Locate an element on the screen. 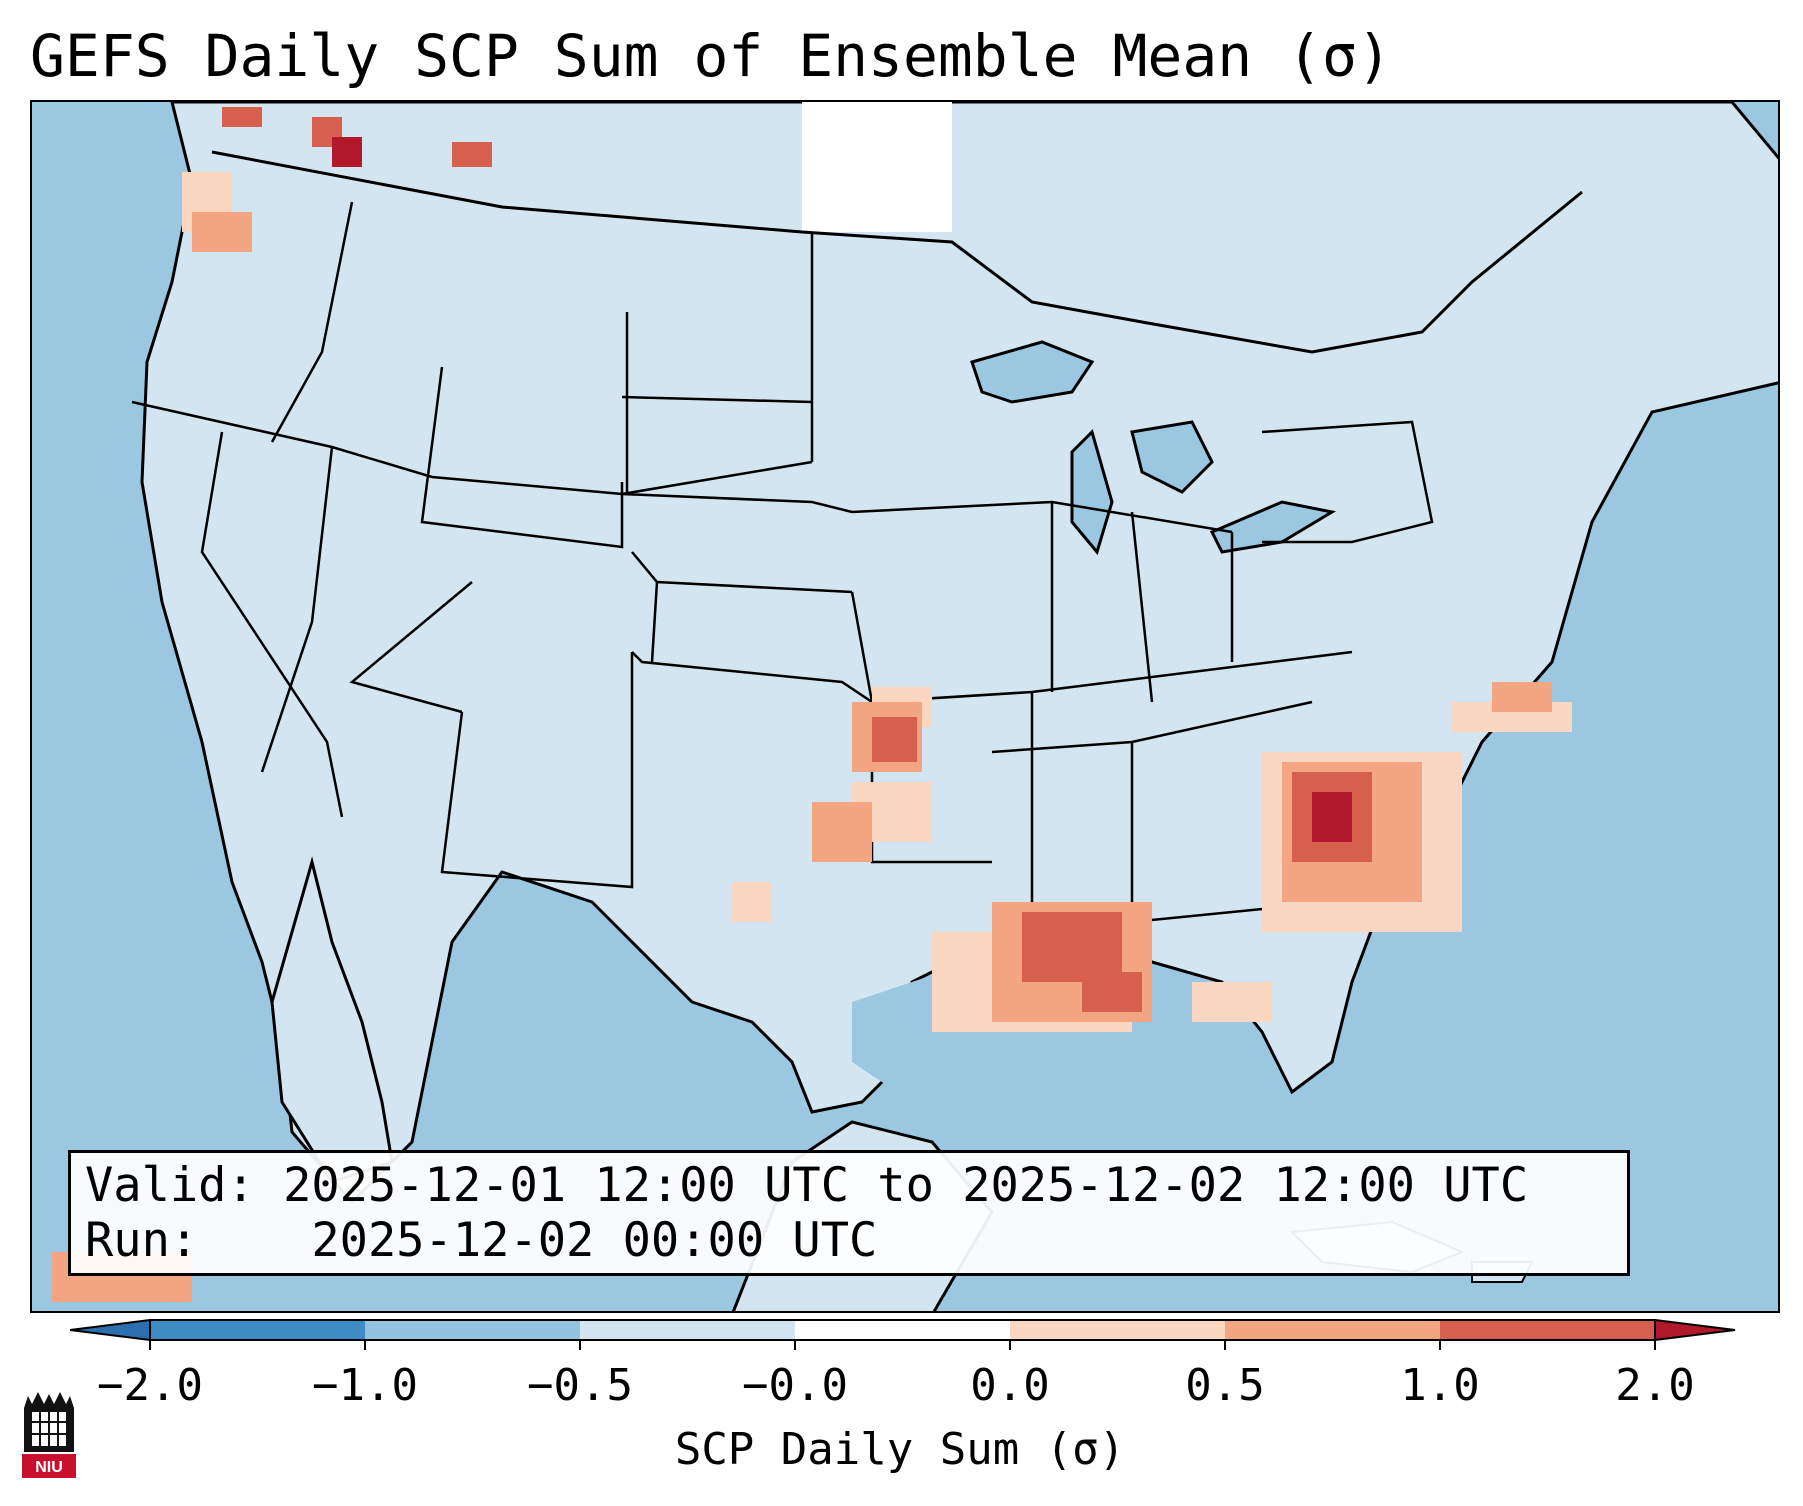  colorbar-tick-label: 1.0 is located at coordinates (1440, 1385).